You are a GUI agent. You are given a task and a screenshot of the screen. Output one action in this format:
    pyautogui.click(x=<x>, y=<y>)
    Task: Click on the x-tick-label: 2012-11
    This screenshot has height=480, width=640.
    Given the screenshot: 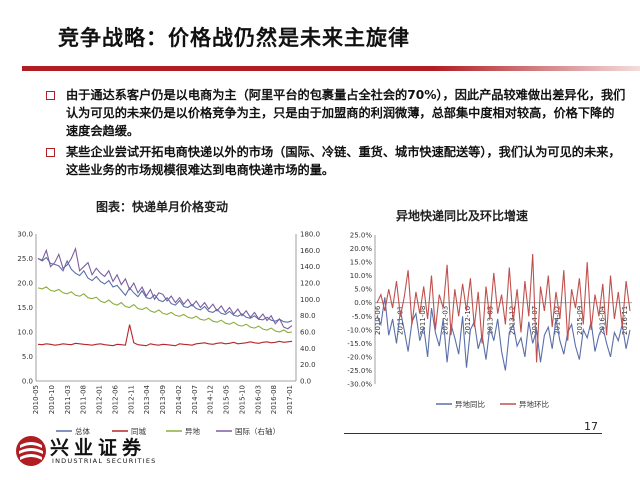 What is the action you would take?
    pyautogui.click(x=131, y=399)
    